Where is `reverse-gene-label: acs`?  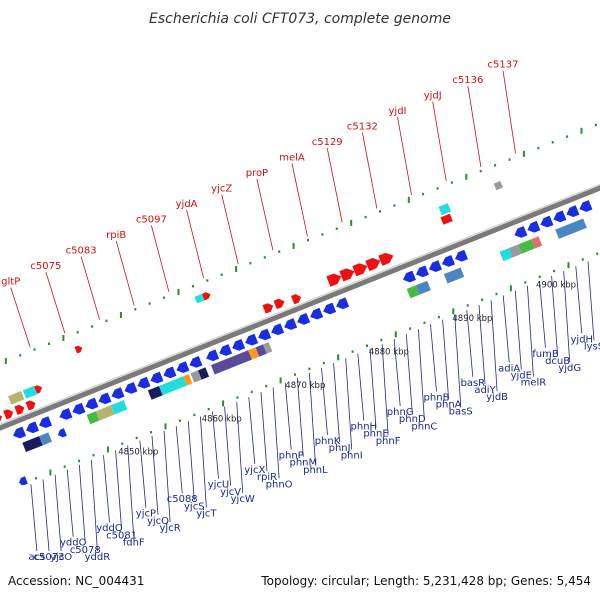
reverse-gene-label: acs is located at coordinates (36, 557).